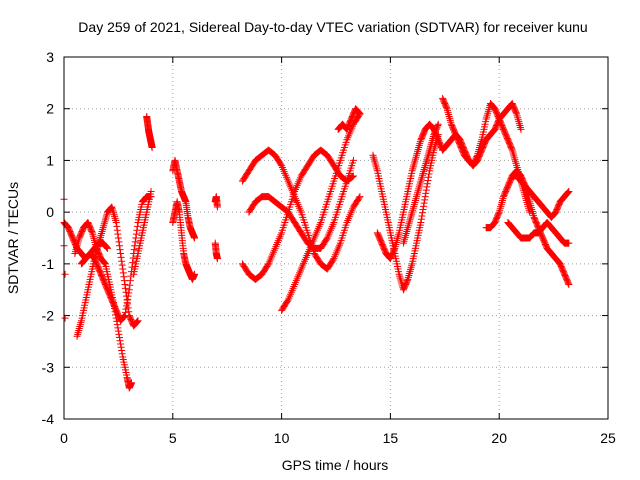  What do you see at coordinates (391, 438) in the screenshot?
I see `x-tick-label: 15` at bounding box center [391, 438].